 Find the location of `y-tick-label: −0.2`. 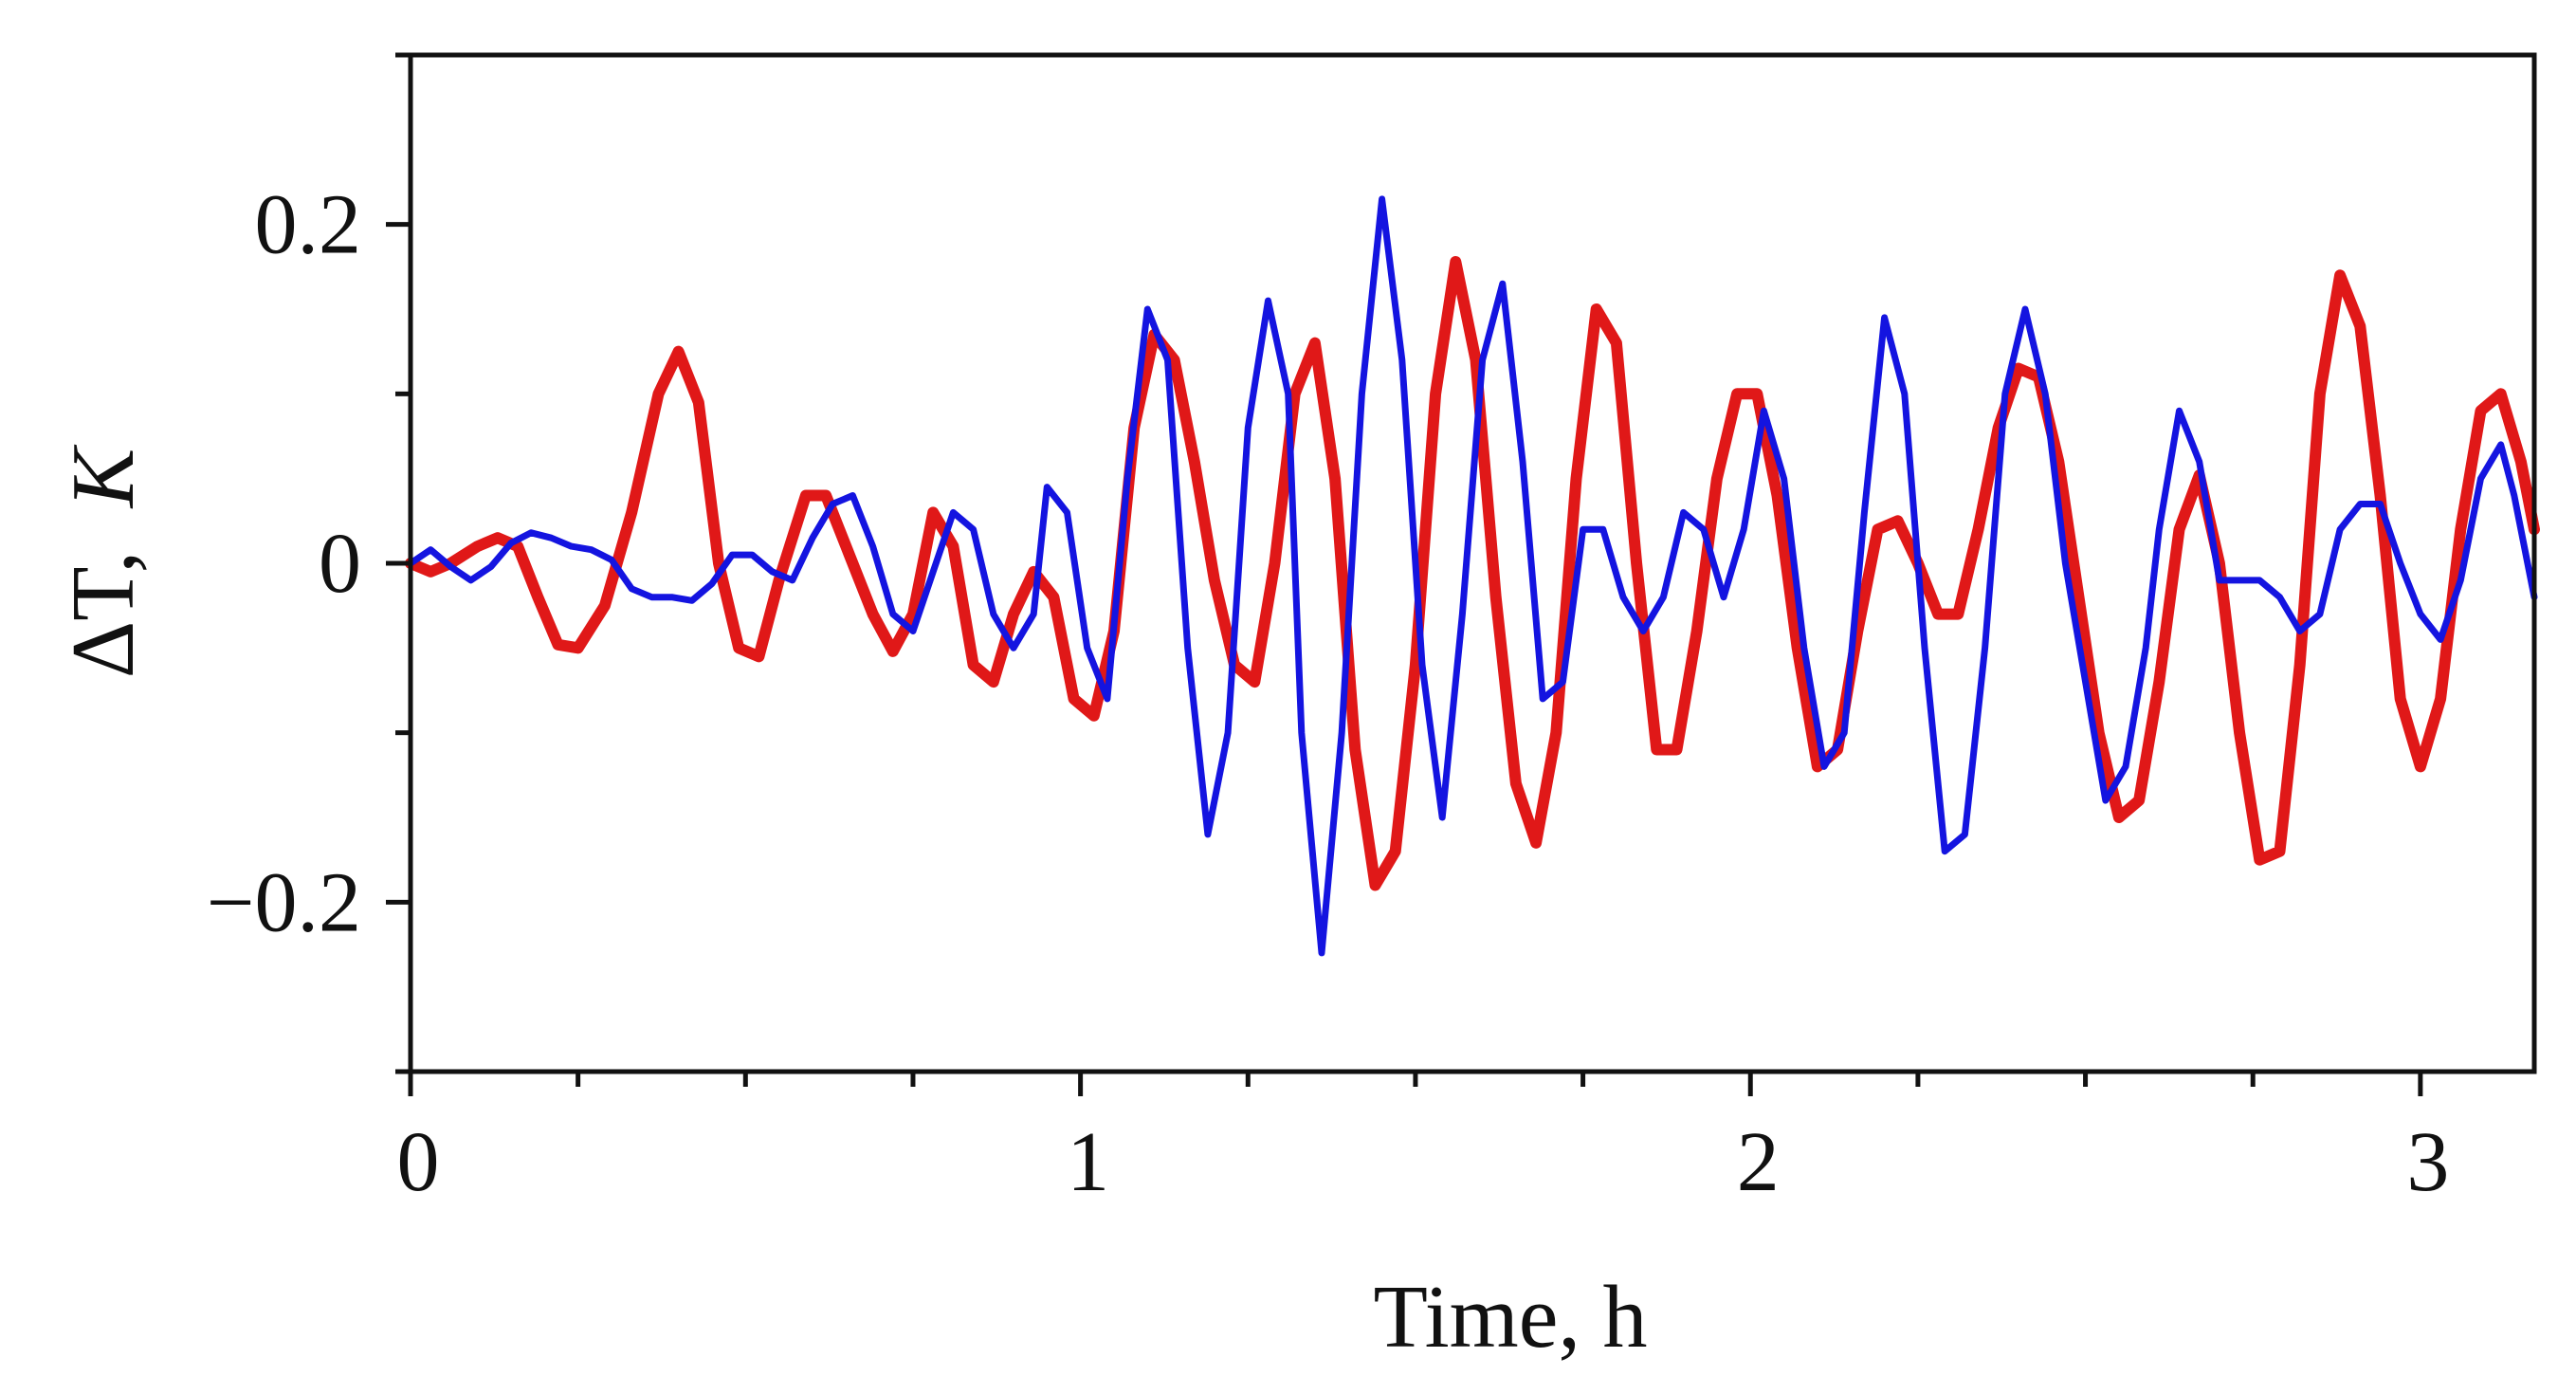

y-tick-label: −0.2 is located at coordinates (284, 902).